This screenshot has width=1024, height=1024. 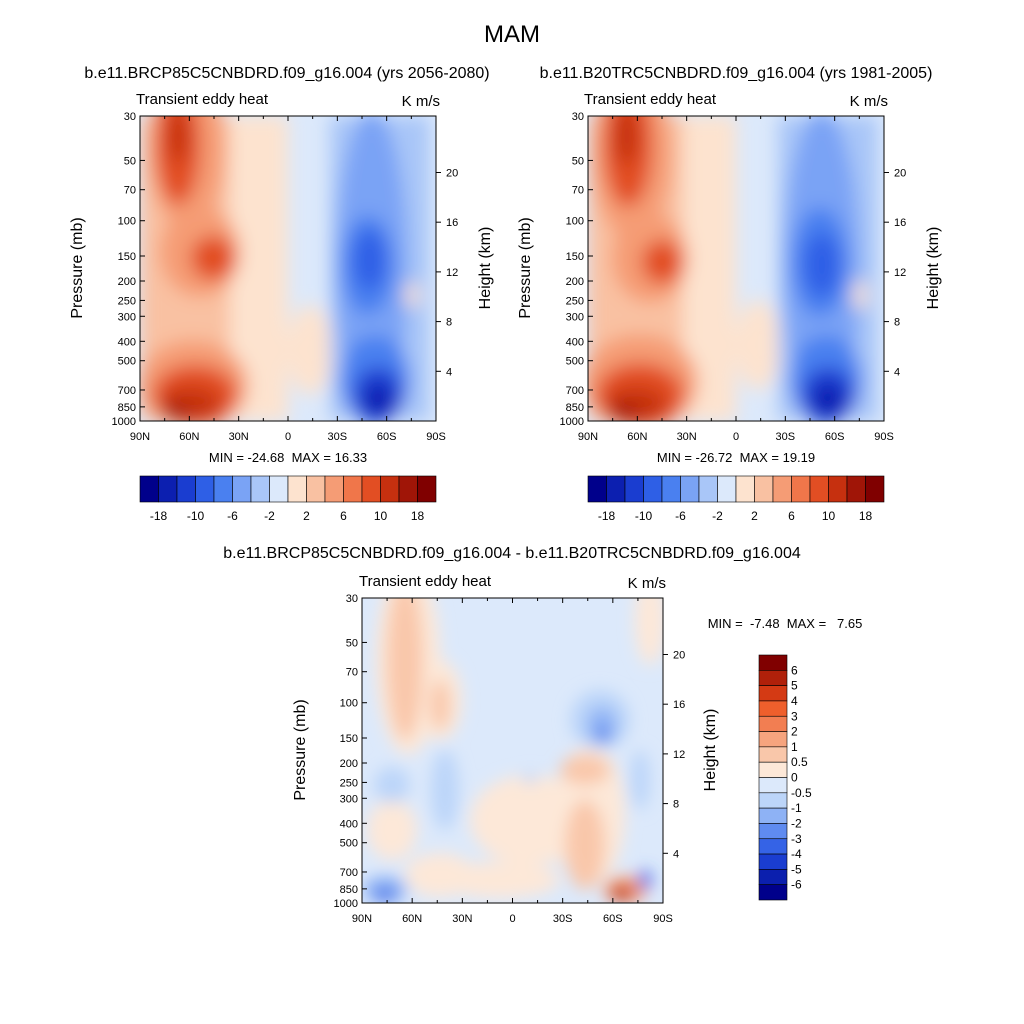 I want to click on height-tick-label: 4, so click(x=897, y=372).